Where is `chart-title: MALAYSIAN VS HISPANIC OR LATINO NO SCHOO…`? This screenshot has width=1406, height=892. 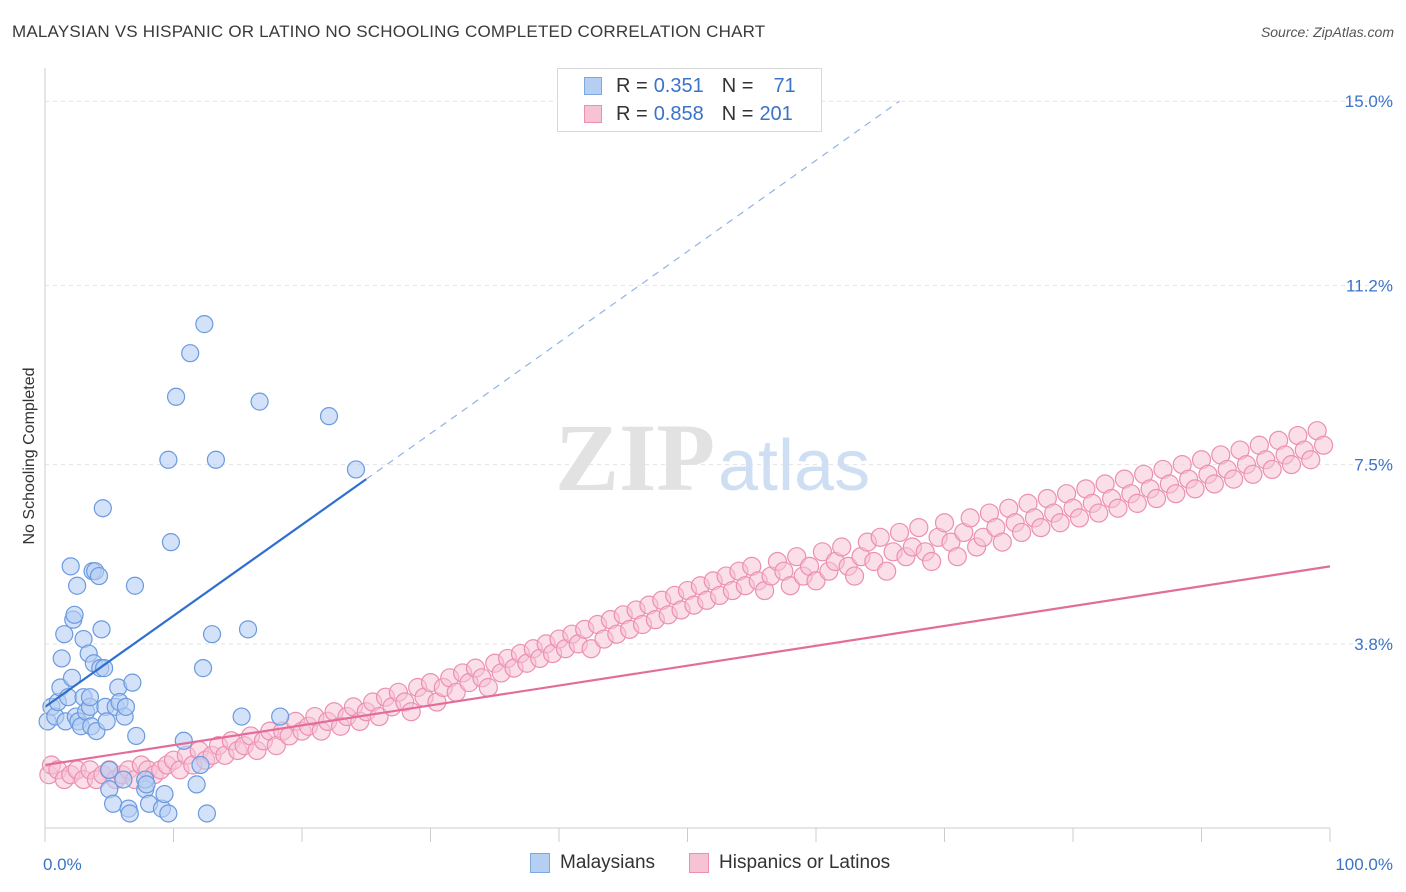 chart-title: MALAYSIAN VS HISPANIC OR LATINO NO SCHOO… is located at coordinates (389, 31).